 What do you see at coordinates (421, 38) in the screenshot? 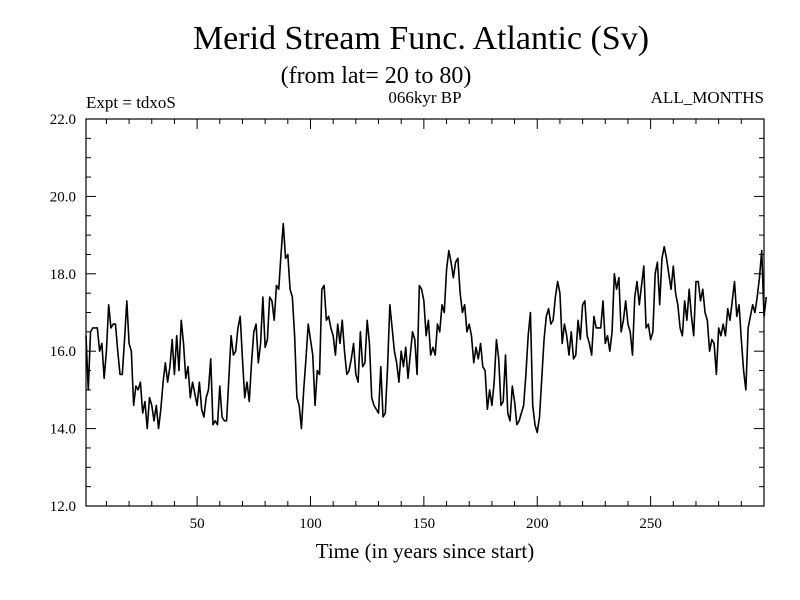
I see `chart-title: Merid Stream Func. Atlantic (Sv)` at bounding box center [421, 38].